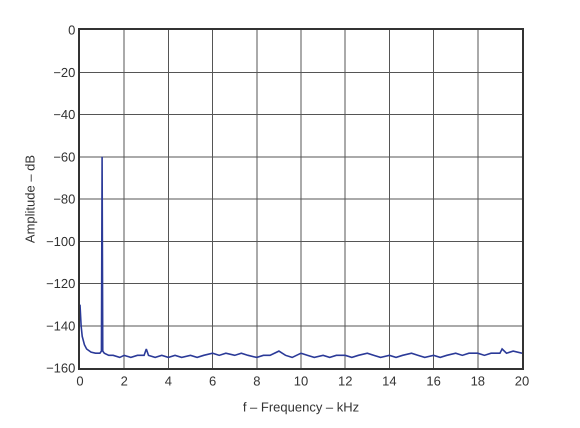 This screenshot has width=580, height=428. What do you see at coordinates (64, 114) in the screenshot?
I see `y-tick-label: −40` at bounding box center [64, 114].